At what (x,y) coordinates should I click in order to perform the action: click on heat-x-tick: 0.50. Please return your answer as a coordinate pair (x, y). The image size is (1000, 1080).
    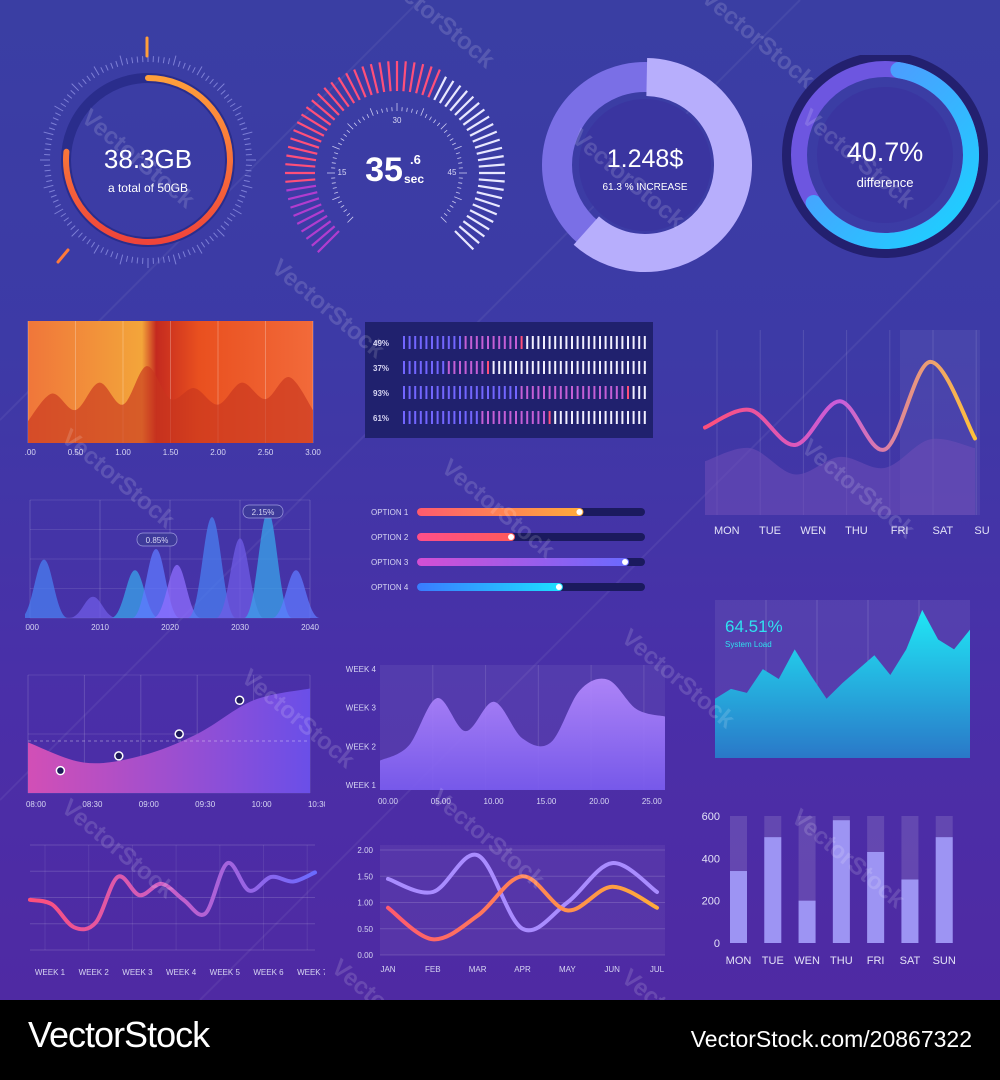
    Looking at the image, I should click on (76, 452).